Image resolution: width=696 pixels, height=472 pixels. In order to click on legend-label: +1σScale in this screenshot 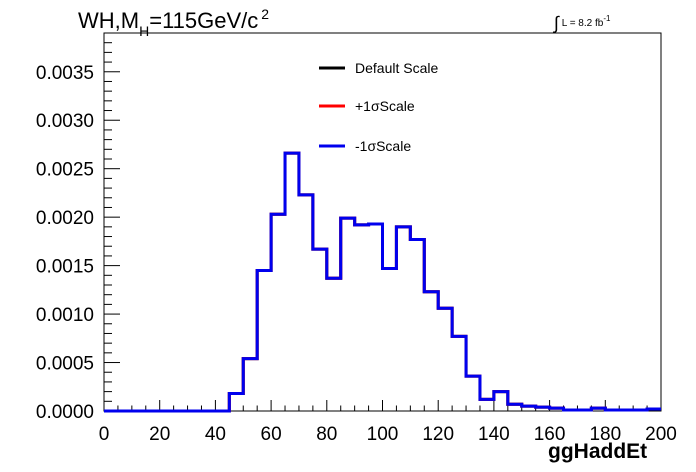, I will do `click(385, 106)`.